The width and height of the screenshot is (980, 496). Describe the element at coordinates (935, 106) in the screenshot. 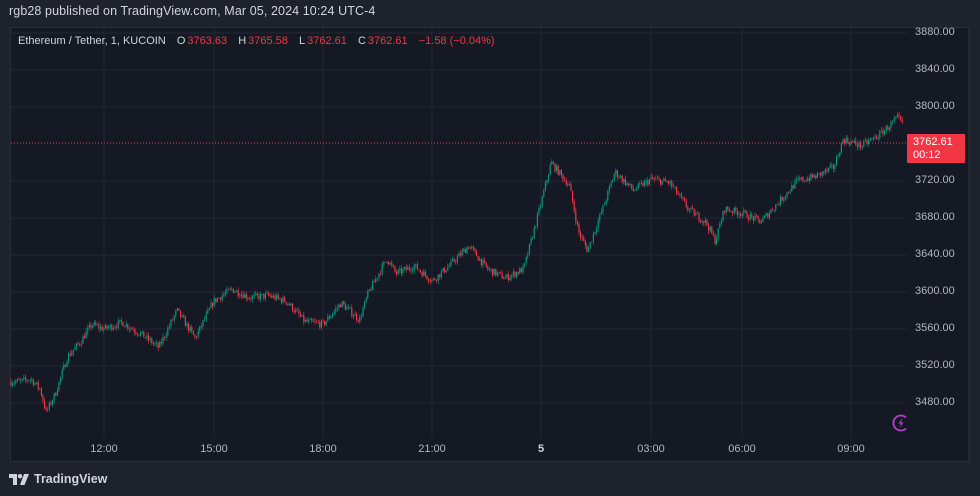

I see `price-axis-label: 3800.00` at that location.